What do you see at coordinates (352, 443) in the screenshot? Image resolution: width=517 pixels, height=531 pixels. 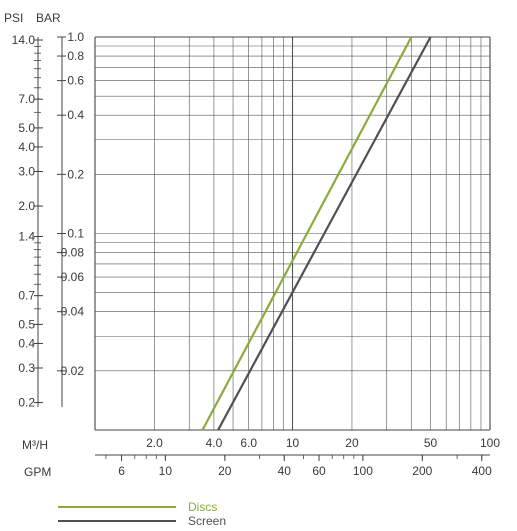 I see `m3h-tick-label: 20` at bounding box center [352, 443].